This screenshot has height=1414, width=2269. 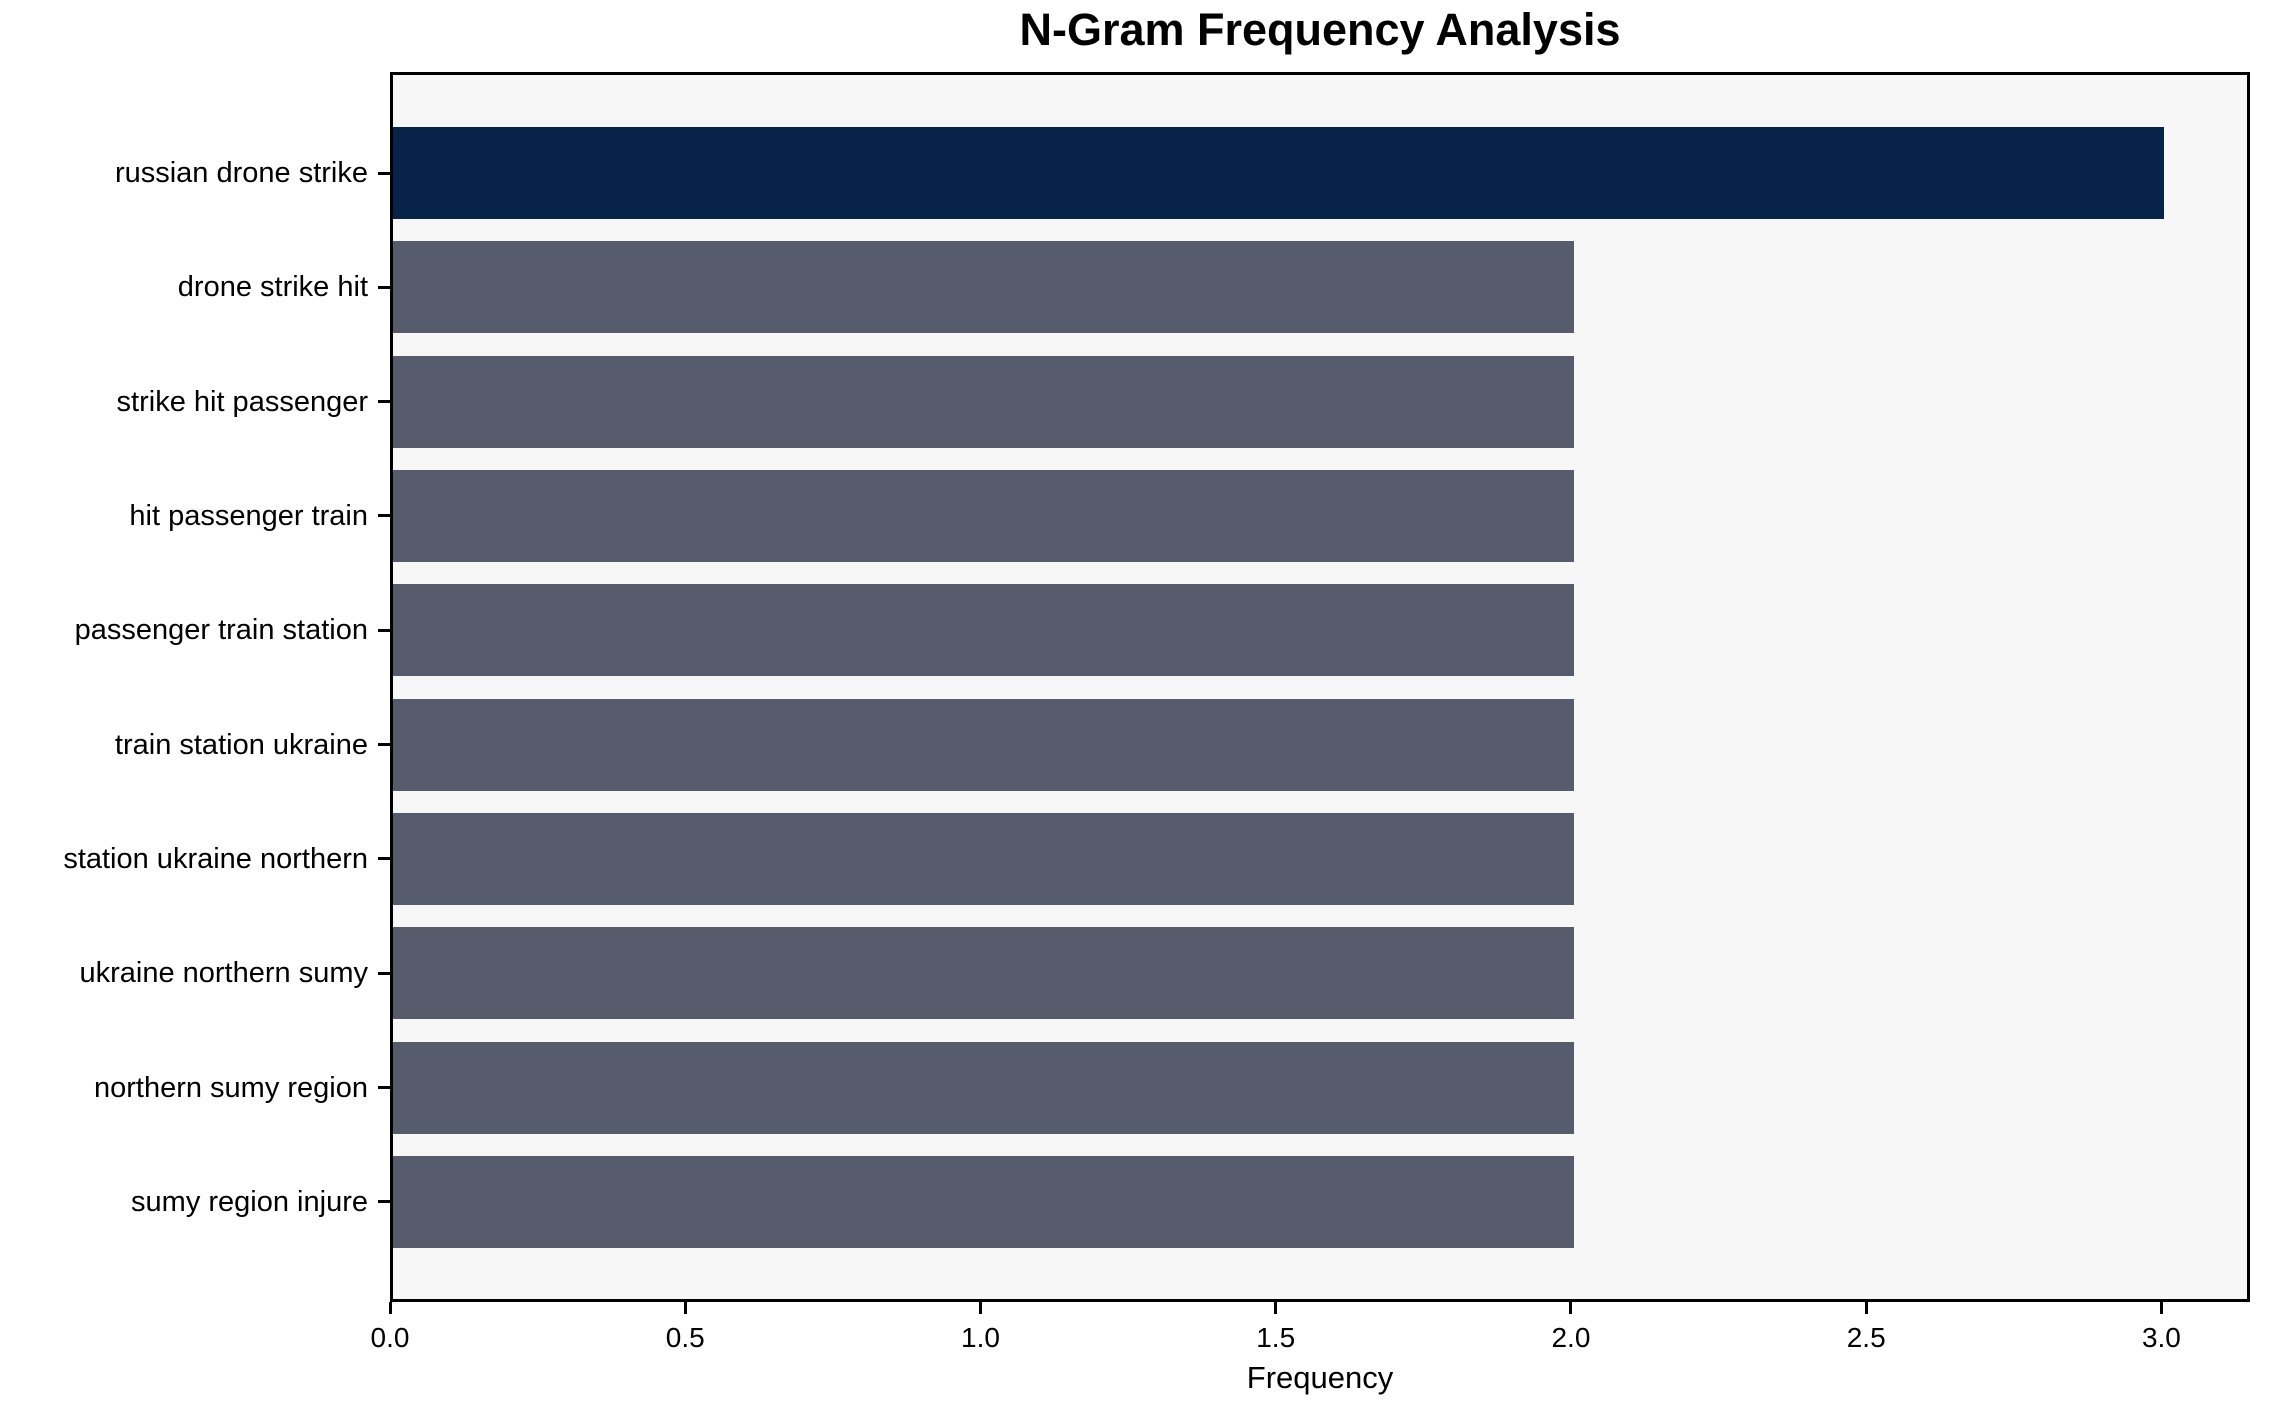 I want to click on y-tick-label: sumy region injure, so click(x=249, y=1201).